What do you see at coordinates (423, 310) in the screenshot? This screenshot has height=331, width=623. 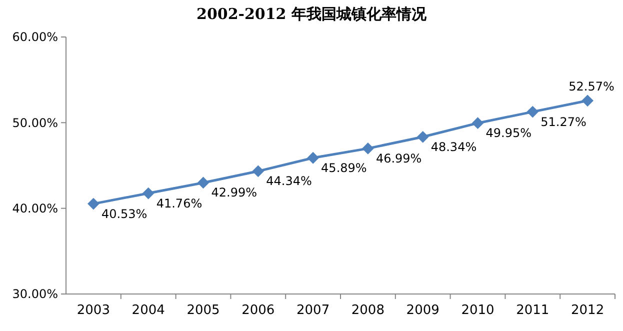 I see `x-tick-label: 2009` at bounding box center [423, 310].